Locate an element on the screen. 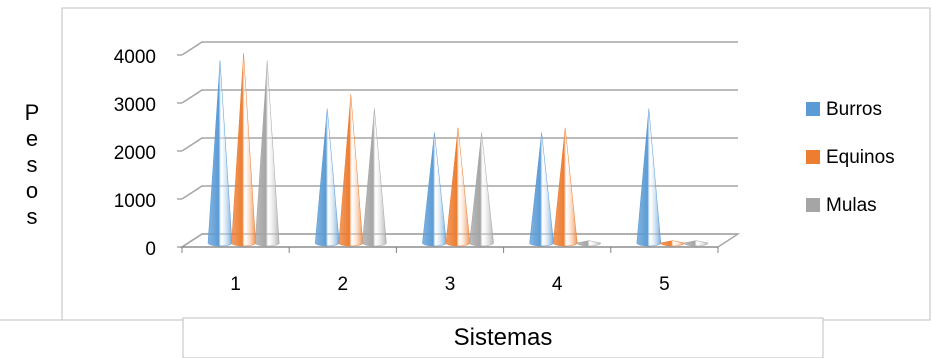 Image resolution: width=932 pixels, height=358 pixels. x-tick-label: 2 is located at coordinates (343, 284).